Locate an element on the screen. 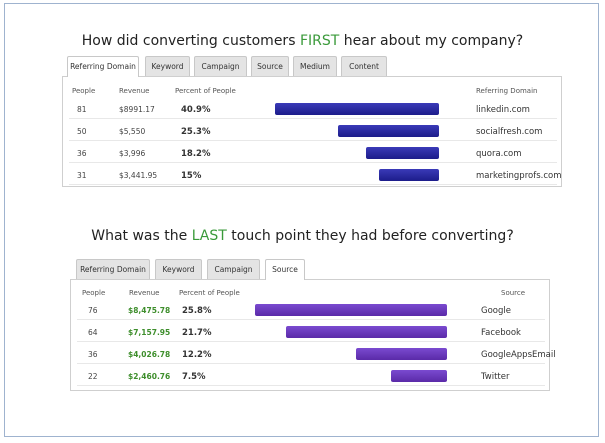 The width and height of the screenshot is (605, 443). row-domain: marketingprofs.com is located at coordinates (519, 176).